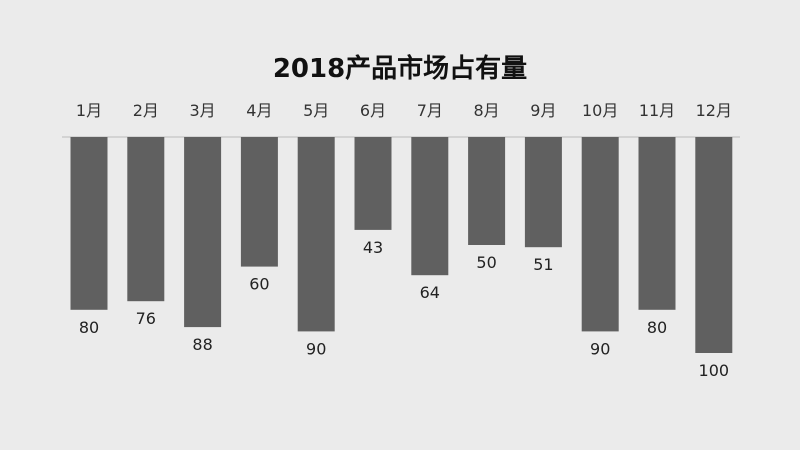  What do you see at coordinates (373, 247) in the screenshot?
I see `data-label: 43` at bounding box center [373, 247].